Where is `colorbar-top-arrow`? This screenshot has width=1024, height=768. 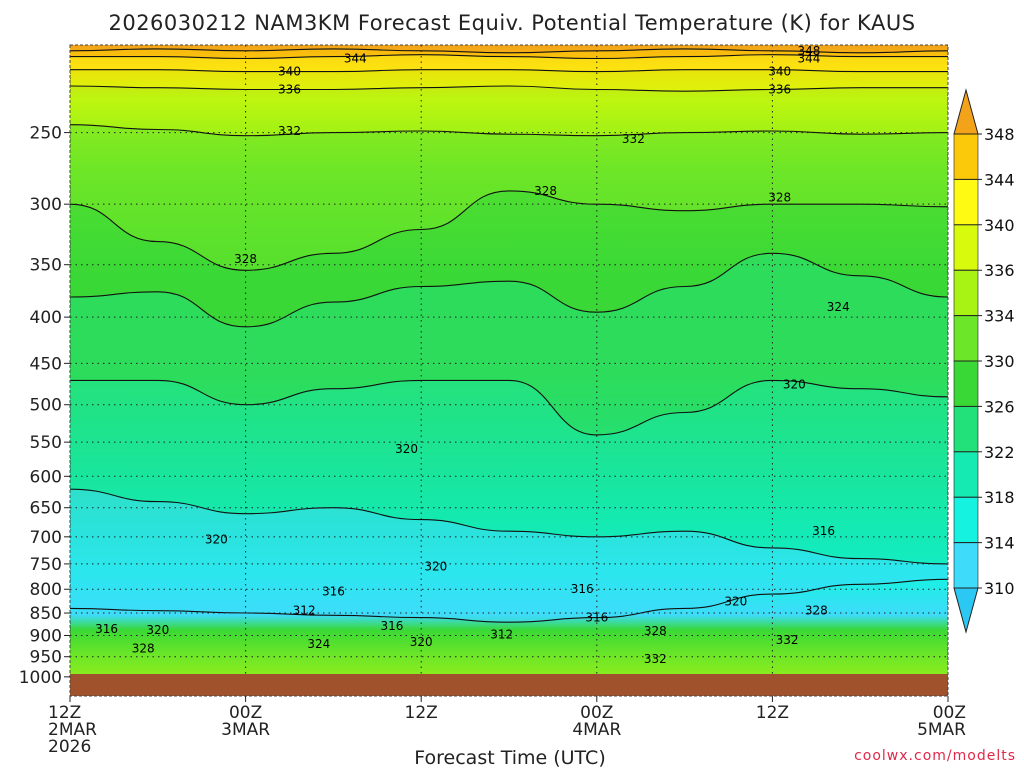
colorbar-top-arrow is located at coordinates (966, 111).